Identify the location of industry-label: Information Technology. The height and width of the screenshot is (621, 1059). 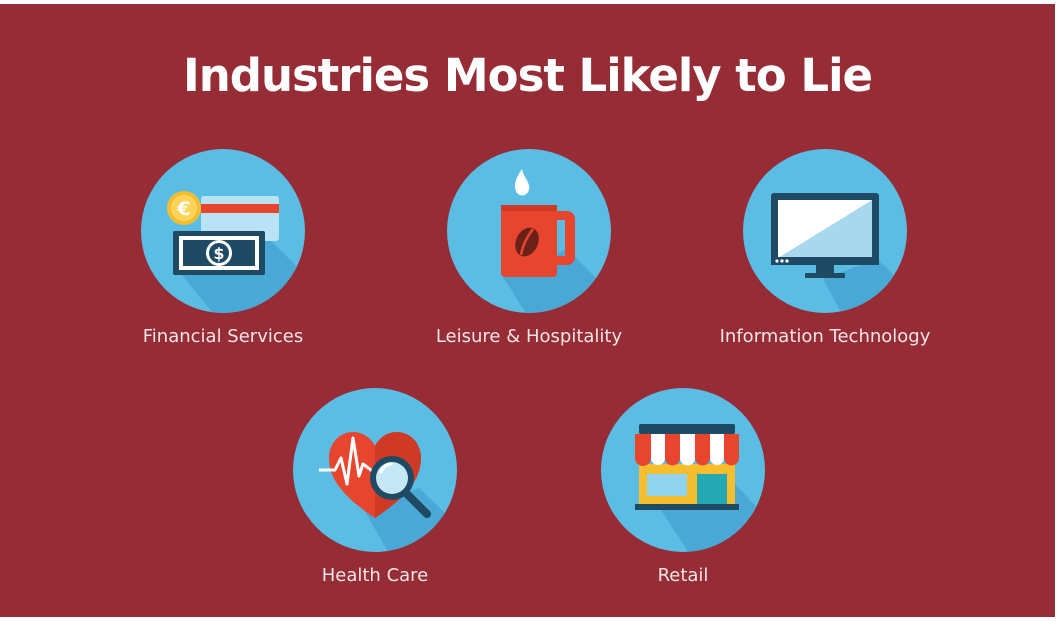
(825, 336).